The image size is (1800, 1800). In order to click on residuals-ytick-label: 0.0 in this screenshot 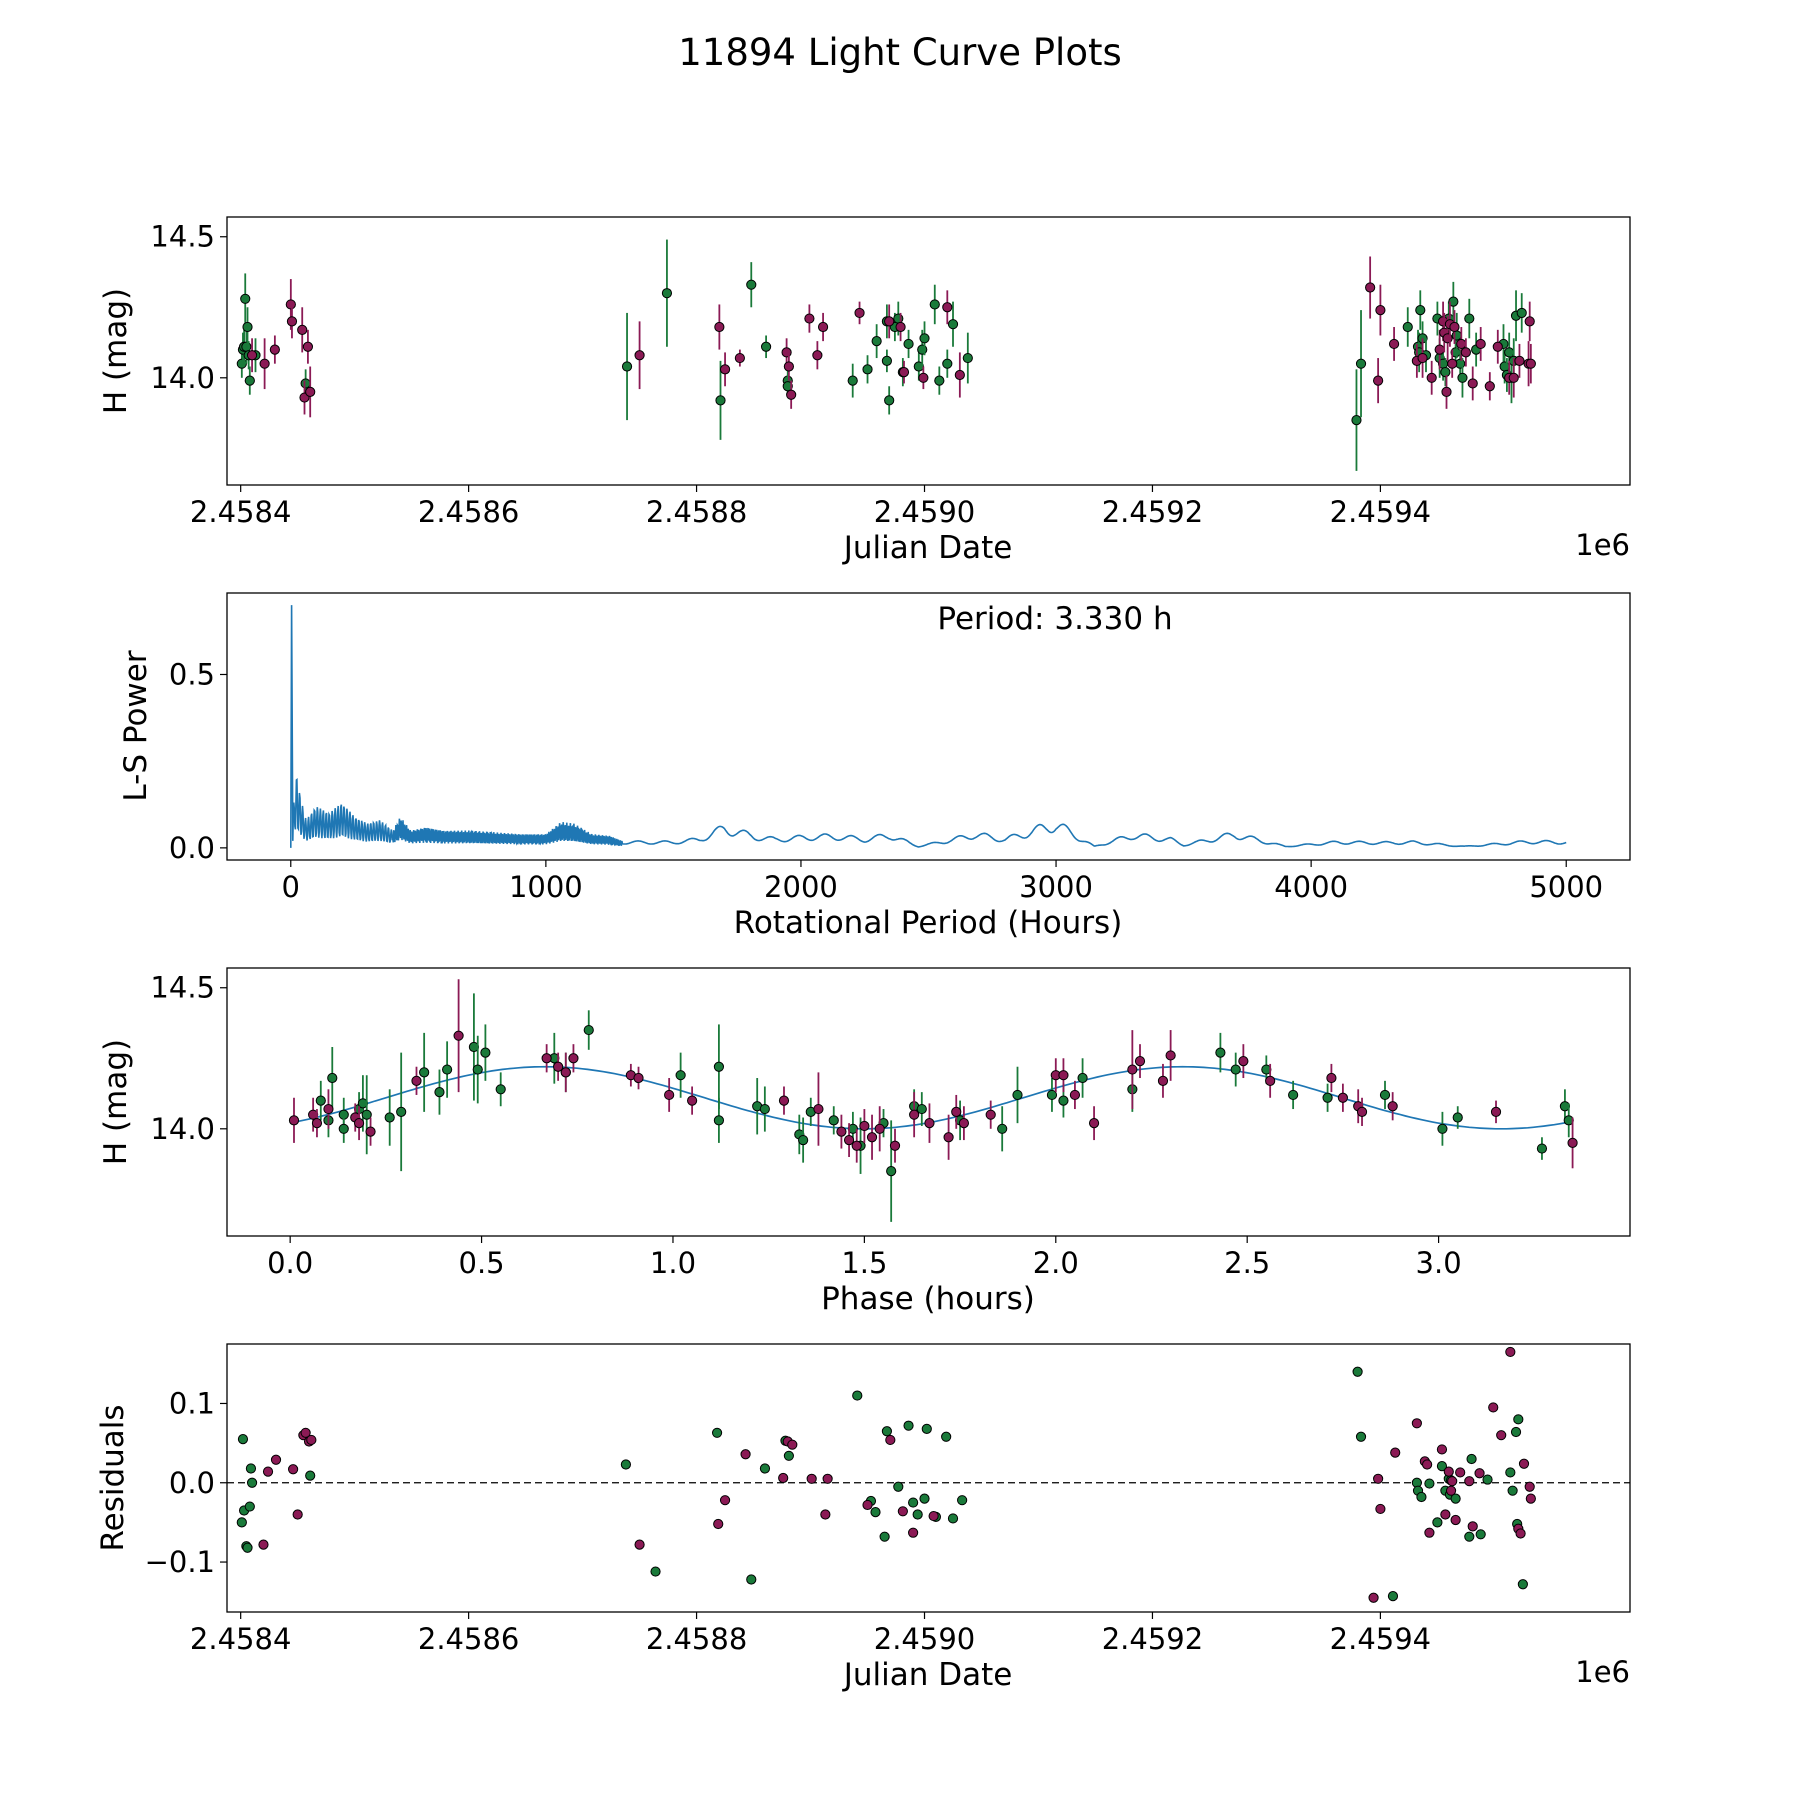, I will do `click(192, 1483)`.